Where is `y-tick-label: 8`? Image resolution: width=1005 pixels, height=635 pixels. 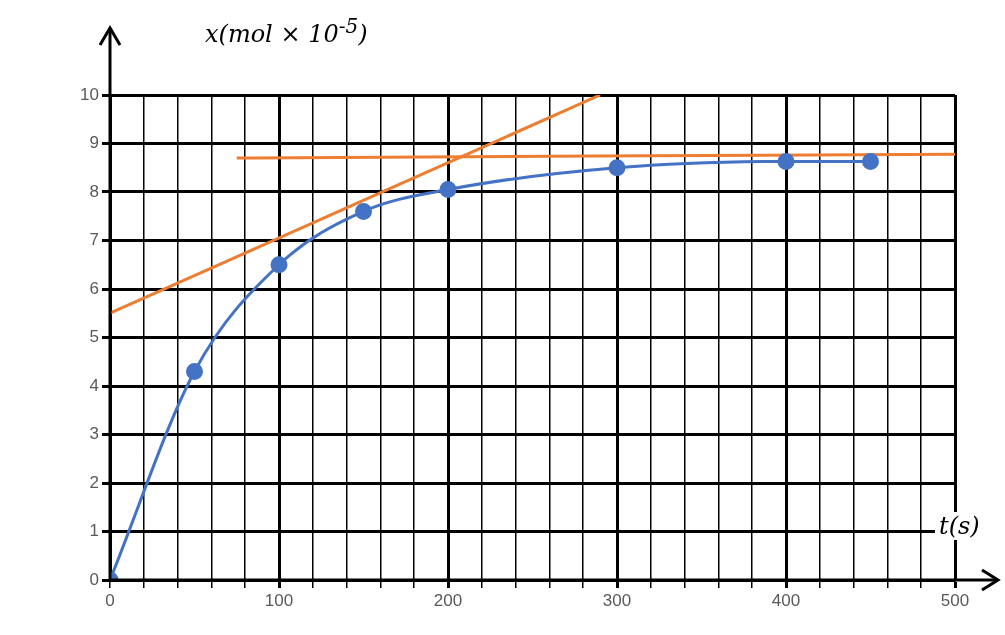 y-tick-label: 8 is located at coordinates (94, 191).